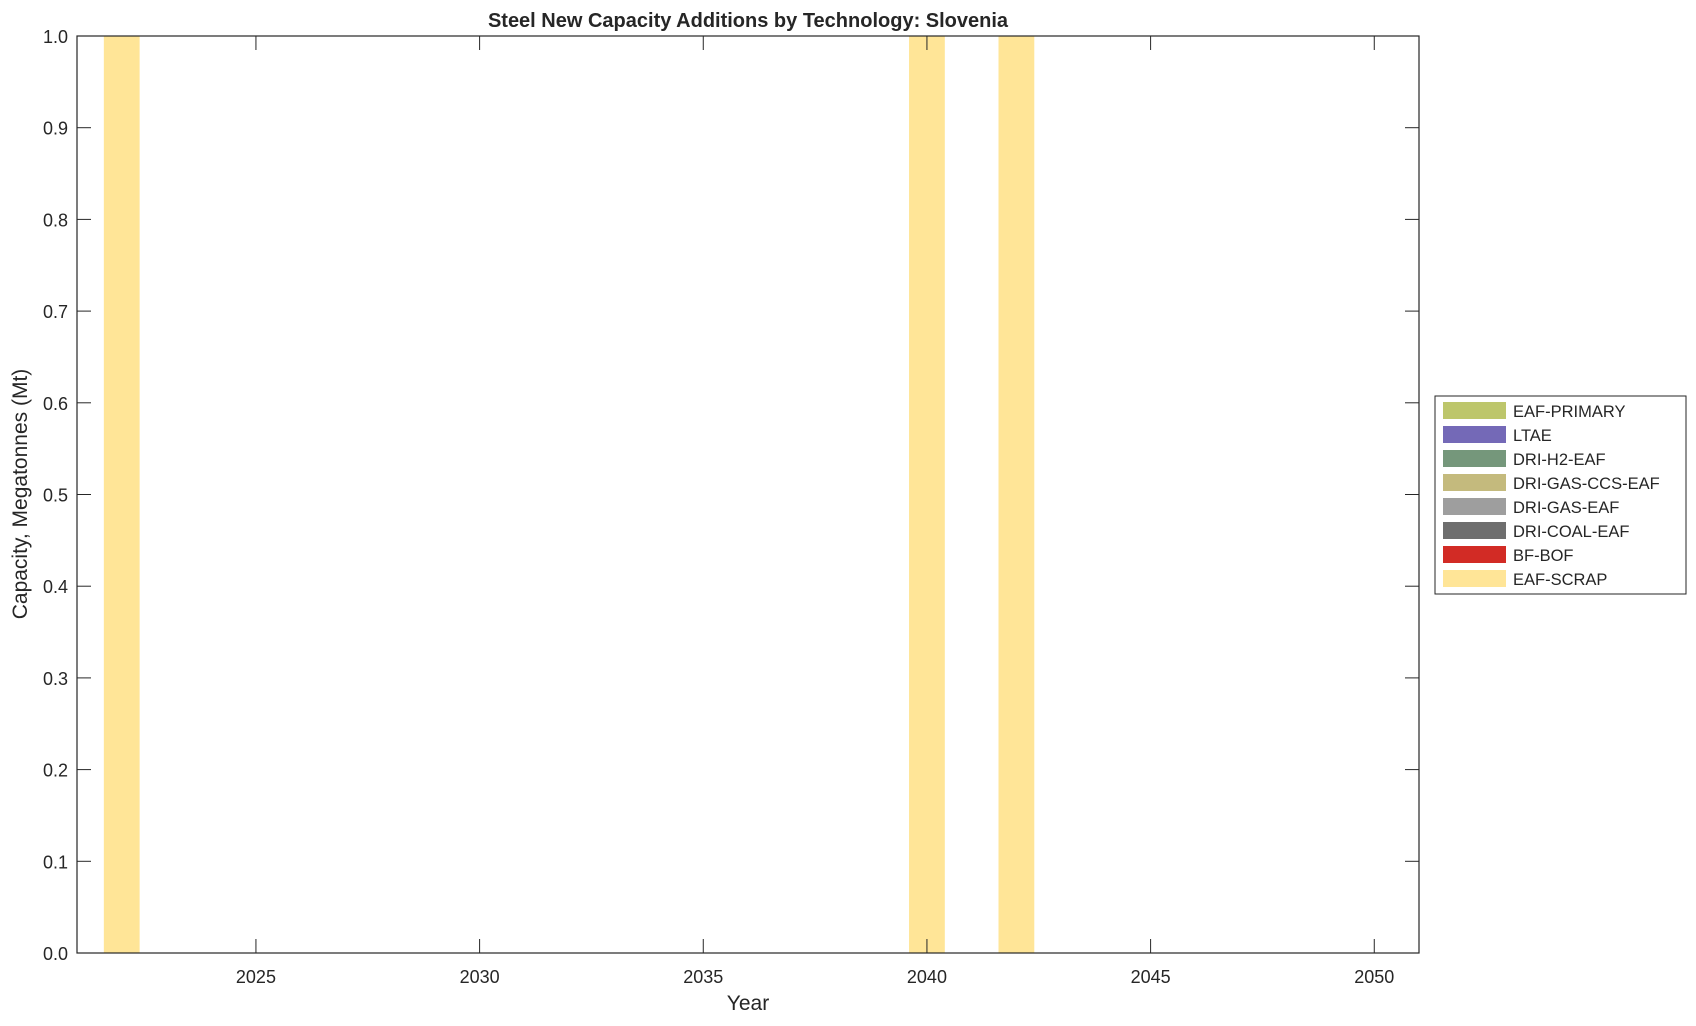 The height and width of the screenshot is (1026, 1696). What do you see at coordinates (55, 129) in the screenshot?
I see `y-tick-label: 0.9` at bounding box center [55, 129].